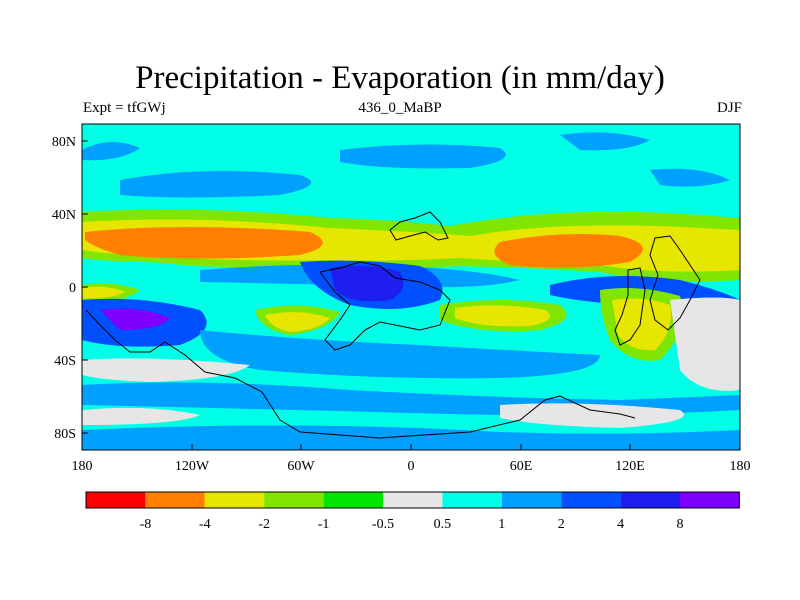 This screenshot has width=800, height=600. Describe the element at coordinates (630, 306) in the screenshot. I see `eastern-continent-outline` at that location.